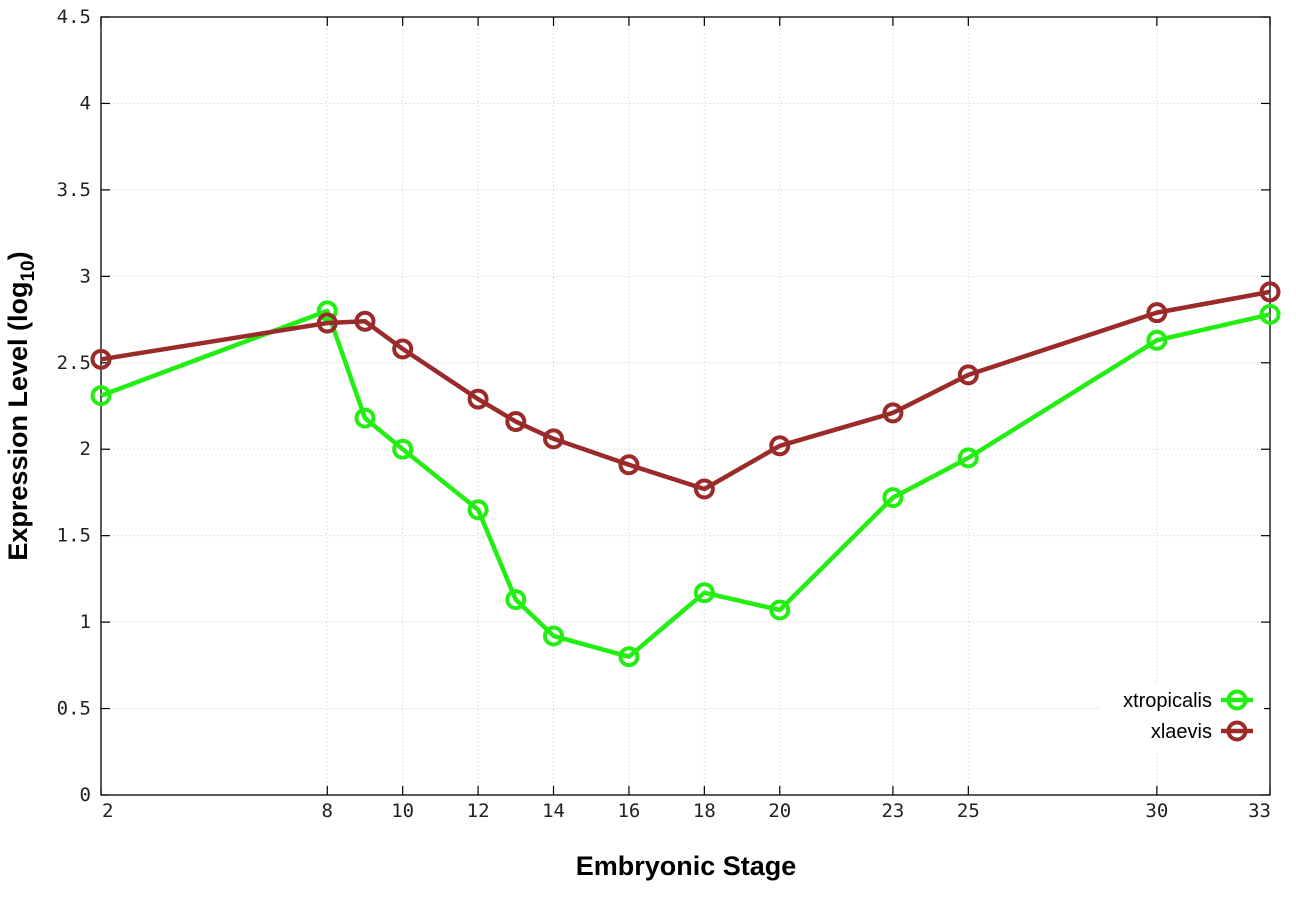 The width and height of the screenshot is (1296, 907). Describe the element at coordinates (1237, 700) in the screenshot. I see `legend-swatch-marker-xtropicalis` at that location.